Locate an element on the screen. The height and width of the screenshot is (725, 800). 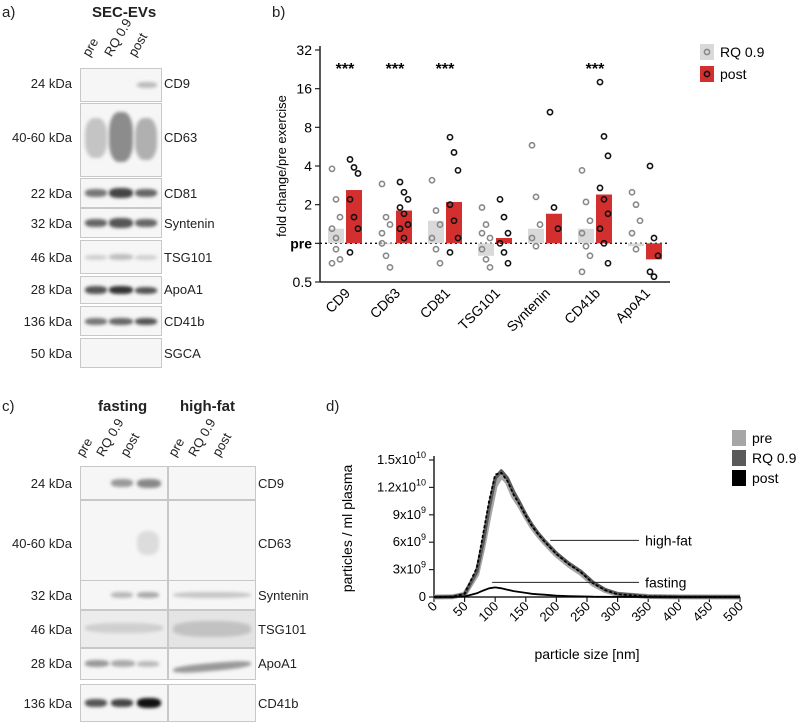
x-tick-label: 0 is located at coordinates (432, 607).